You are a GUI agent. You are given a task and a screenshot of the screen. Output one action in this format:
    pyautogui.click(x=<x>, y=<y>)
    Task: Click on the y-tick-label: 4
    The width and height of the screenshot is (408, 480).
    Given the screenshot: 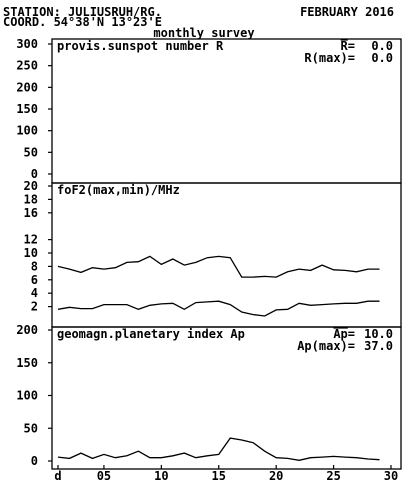 What is the action you would take?
    pyautogui.click(x=34, y=293)
    